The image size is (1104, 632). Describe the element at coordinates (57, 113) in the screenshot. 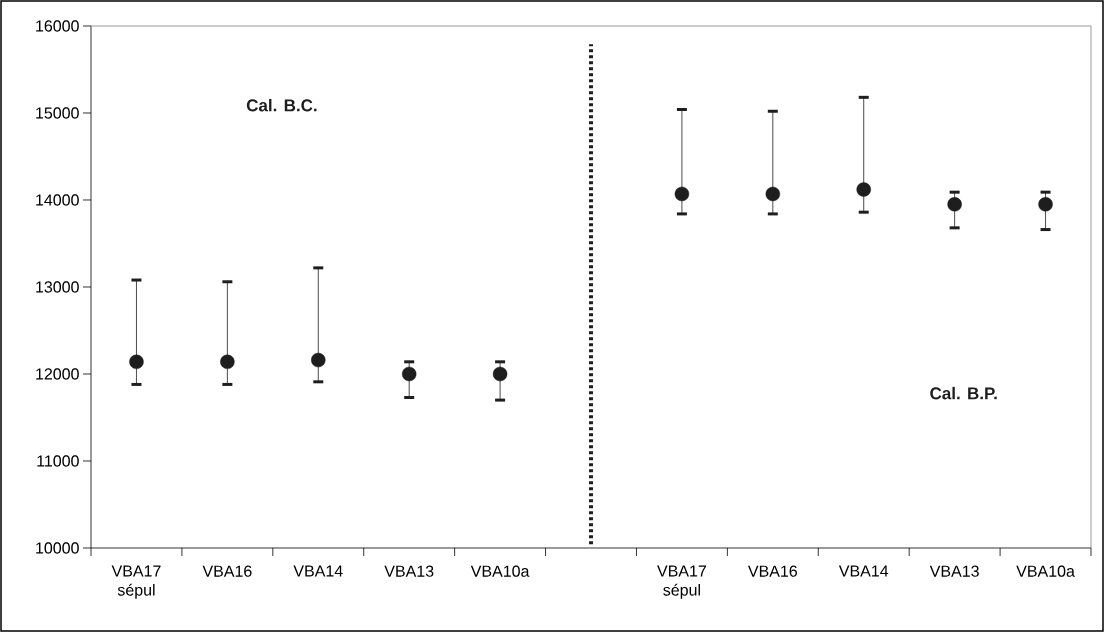

I see `y-tick-label: 15000` at that location.